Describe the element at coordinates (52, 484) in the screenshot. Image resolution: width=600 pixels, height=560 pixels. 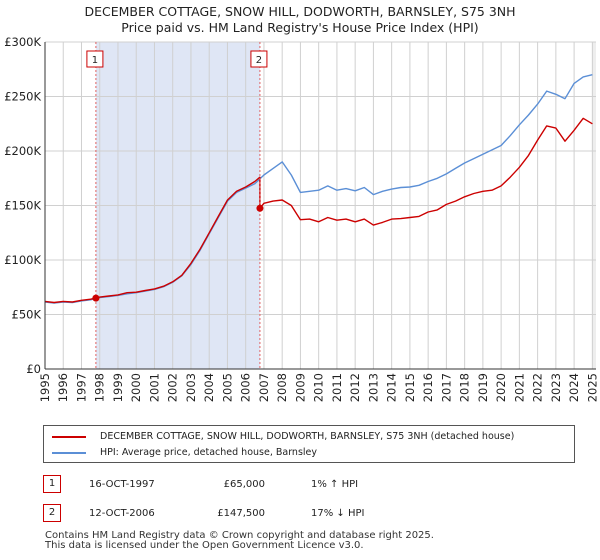
I see `sale-marker-1: 1` at that location.